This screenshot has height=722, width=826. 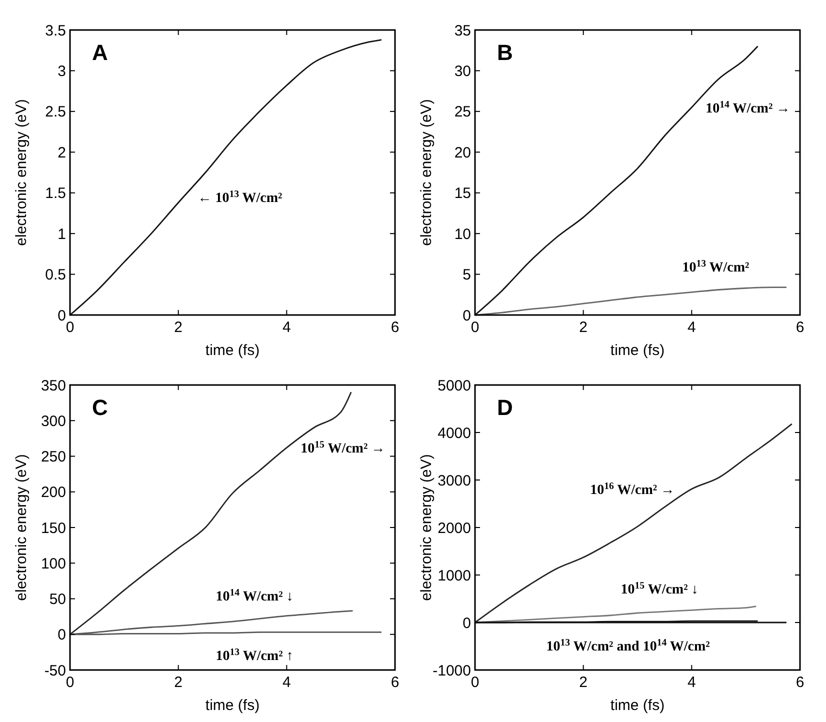 I want to click on y-tick-label: 350, so click(x=53, y=385).